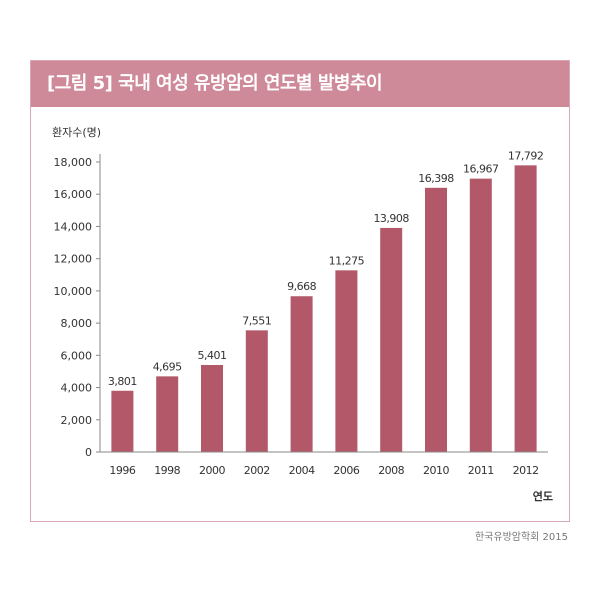 The height and width of the screenshot is (600, 600). Describe the element at coordinates (73, 259) in the screenshot. I see `y-tick-label: 12,000` at that location.